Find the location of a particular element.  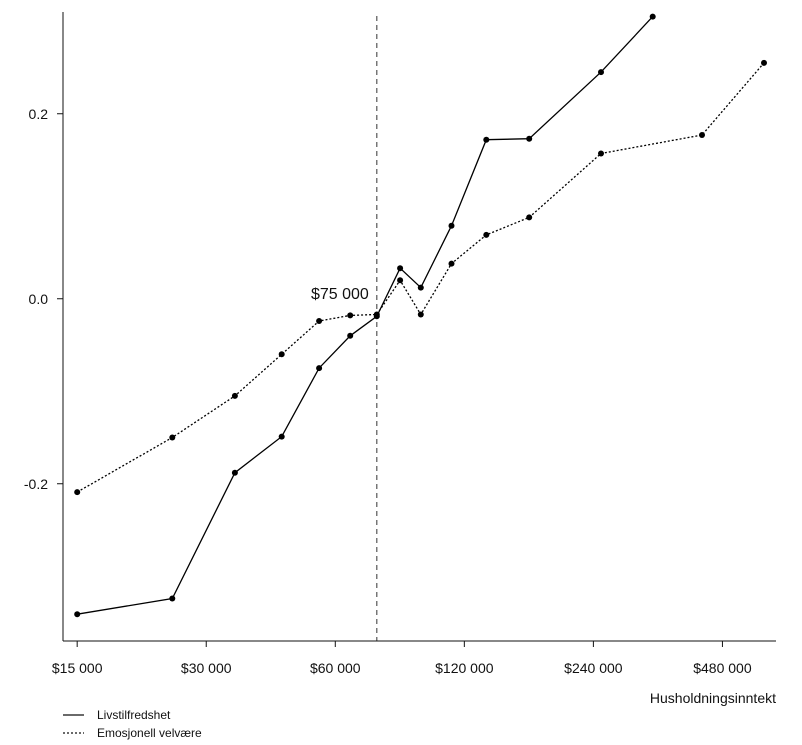

legend-label-emosjonell-velvaere: Emosjonell velvære is located at coordinates (149, 733).